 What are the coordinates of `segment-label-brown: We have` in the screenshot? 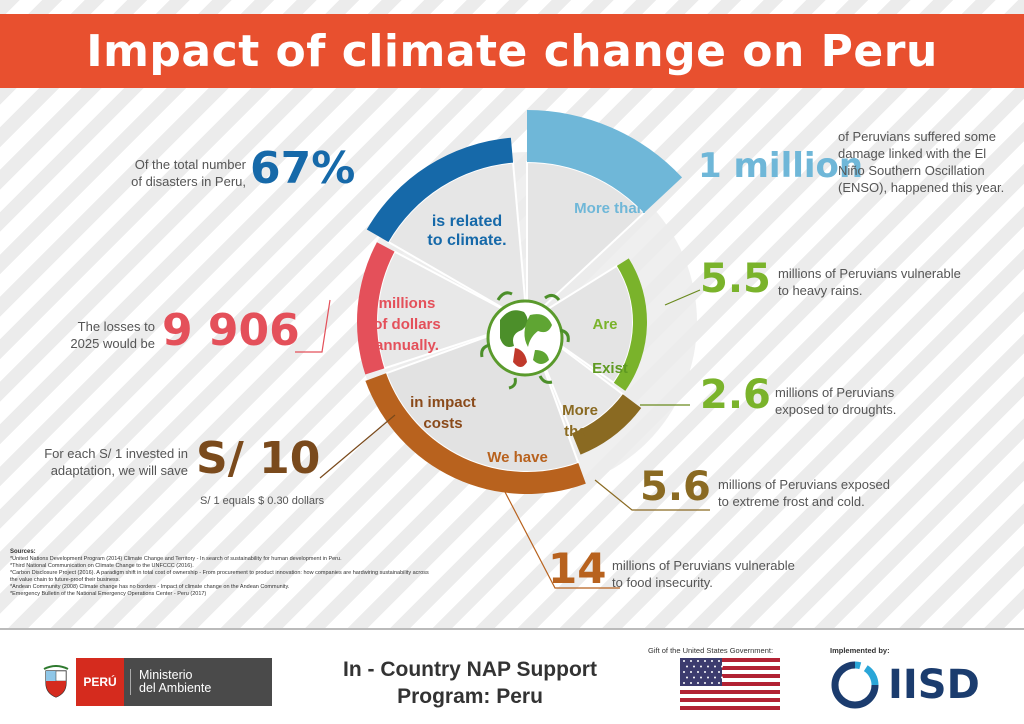 It's located at (517, 457).